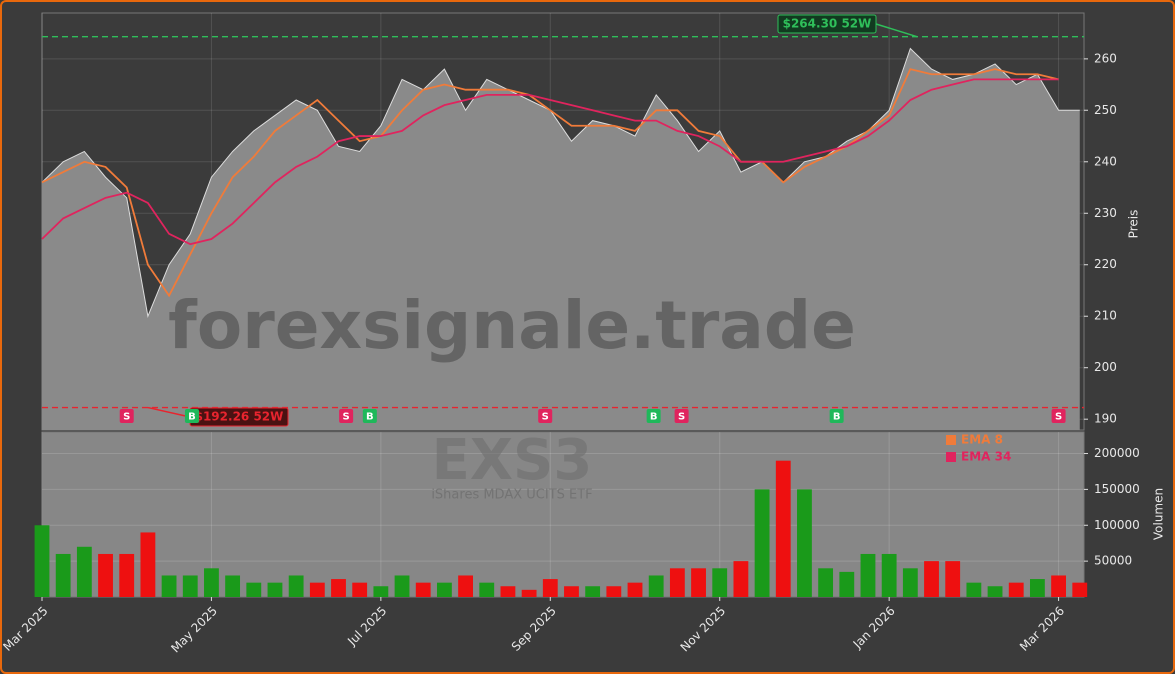  I want to click on high-arrow, so click(896, 30).